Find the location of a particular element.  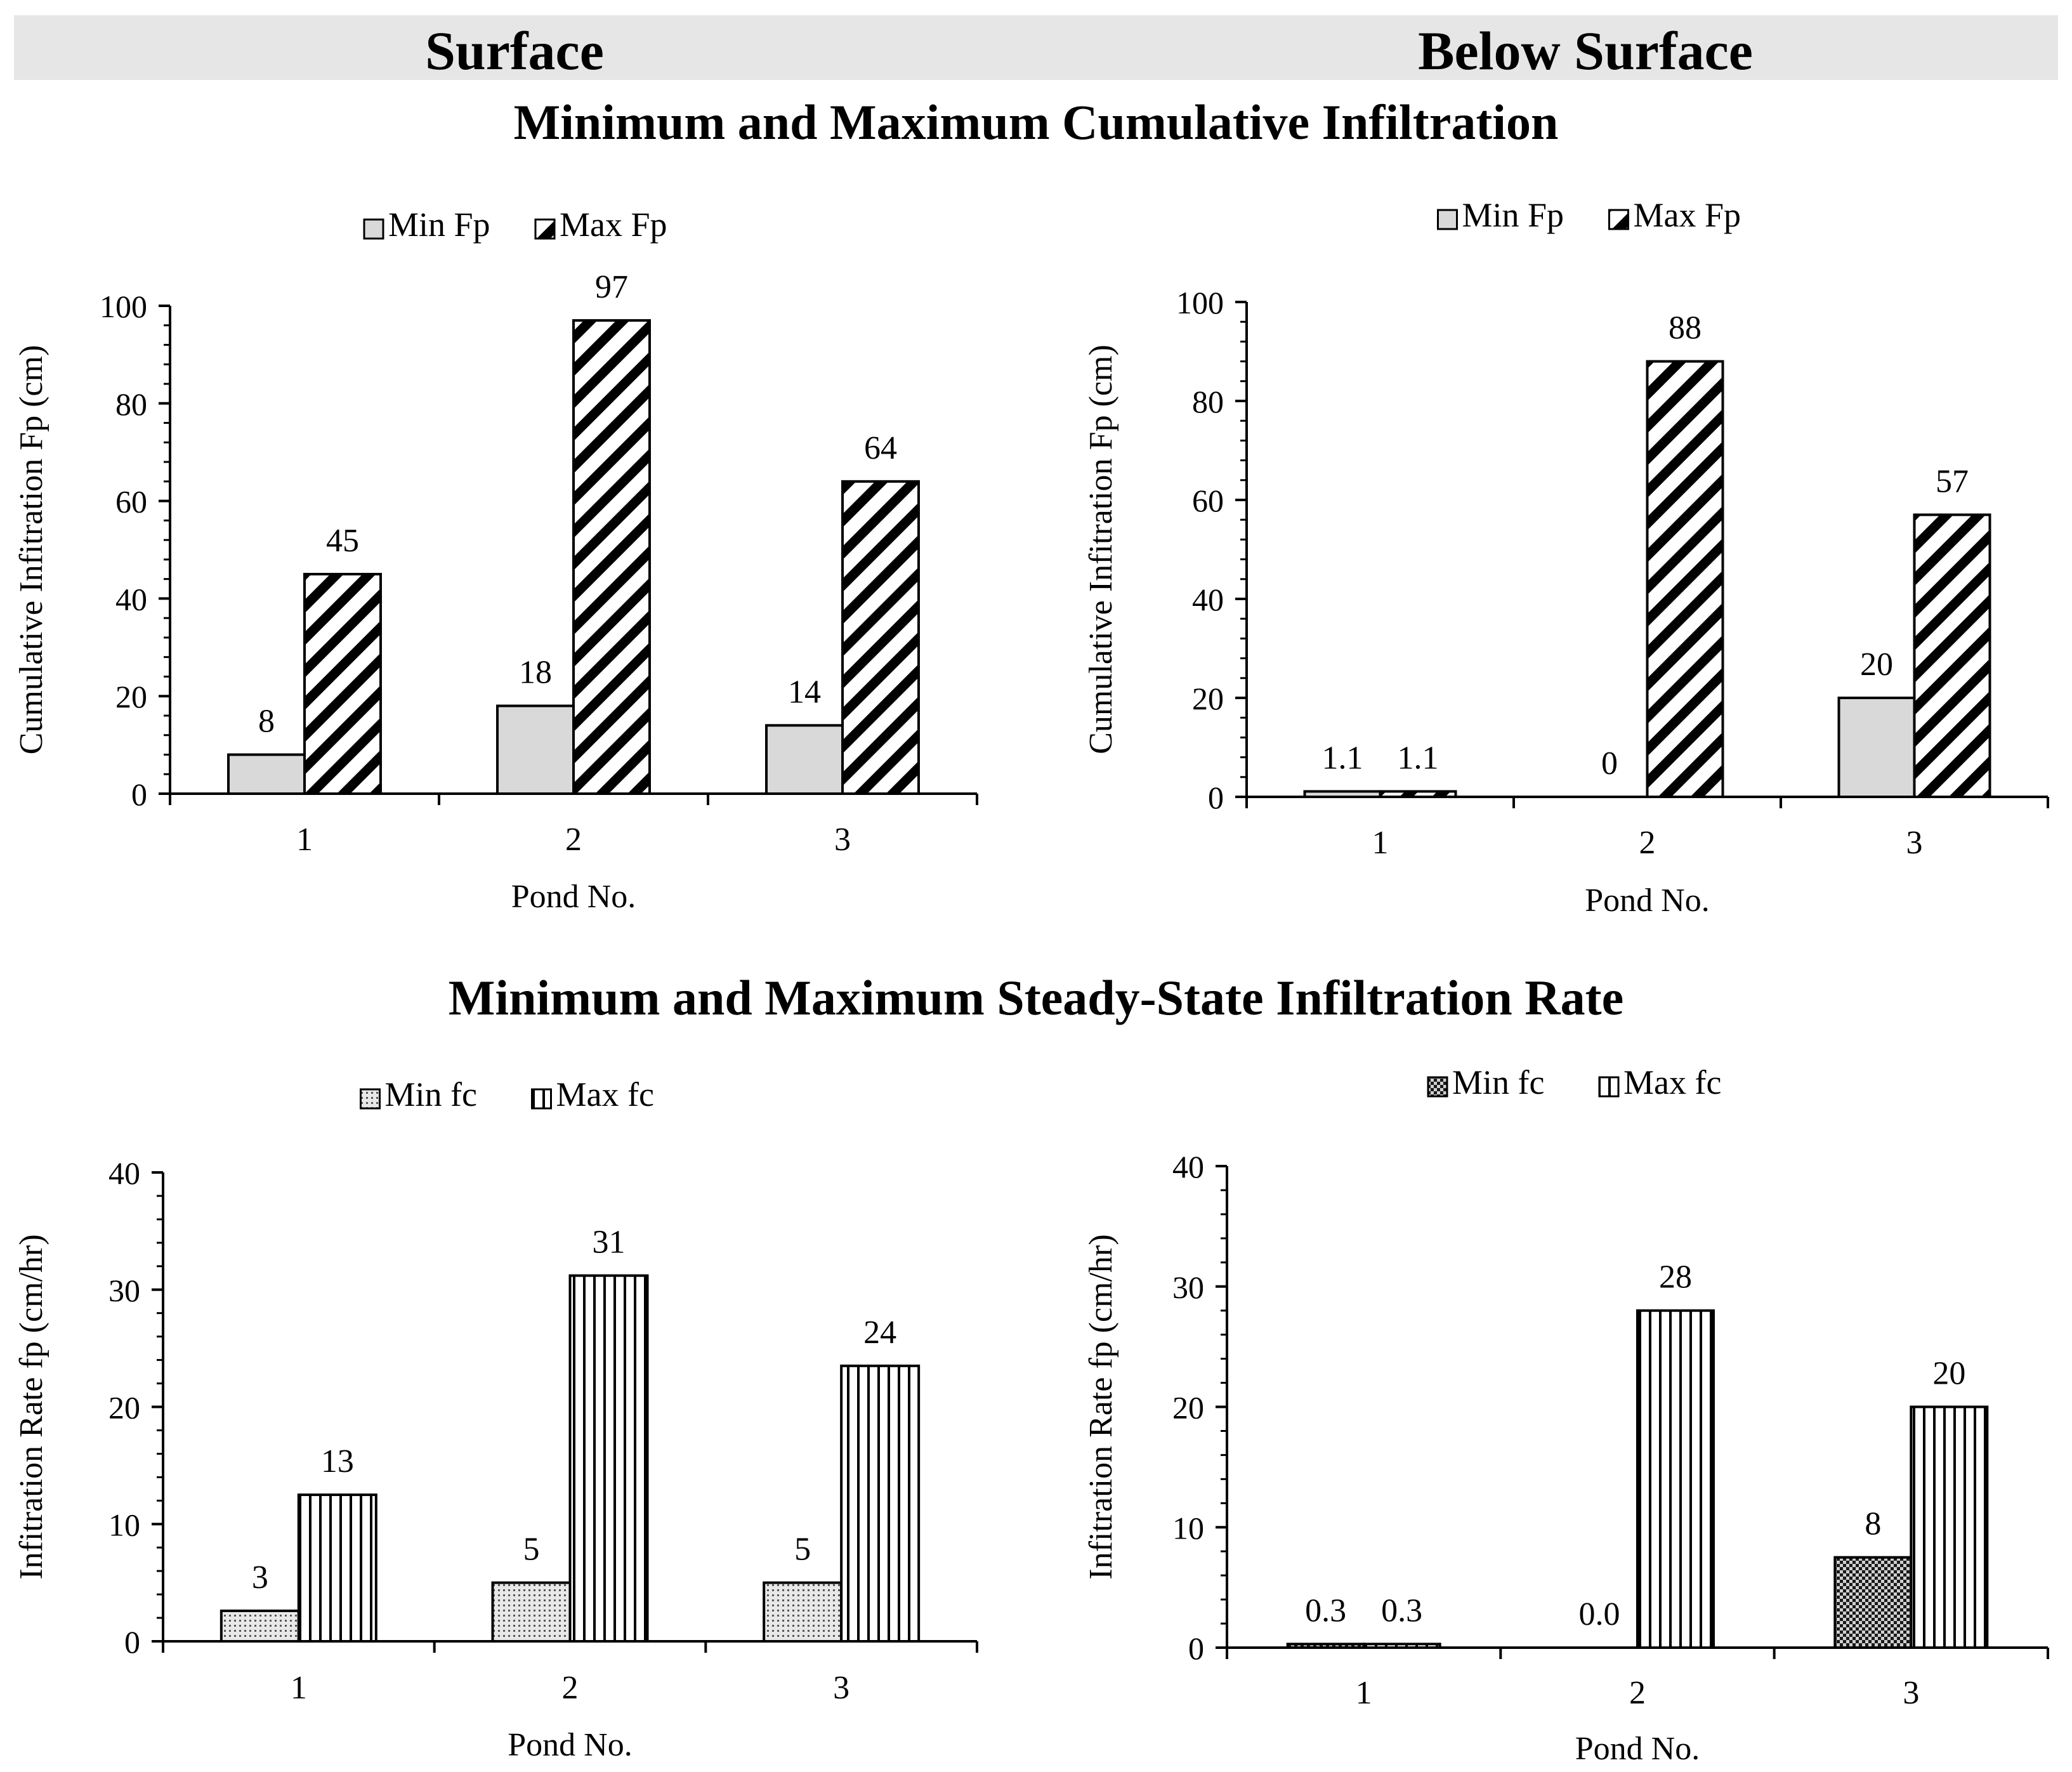

header-surface: Surface is located at coordinates (514, 50).